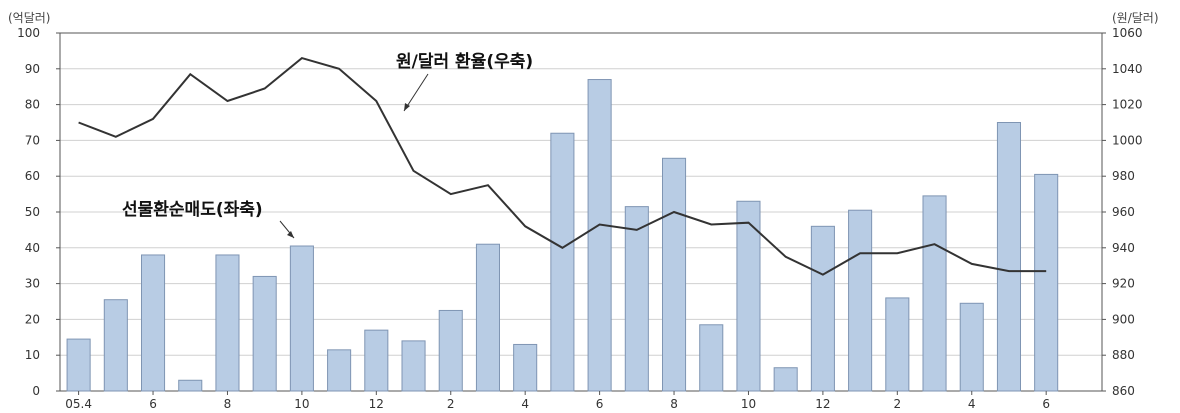  Describe the element at coordinates (192, 210) in the screenshot. I see `bar-series-annotation: 선물환순매도(좌축)` at that location.